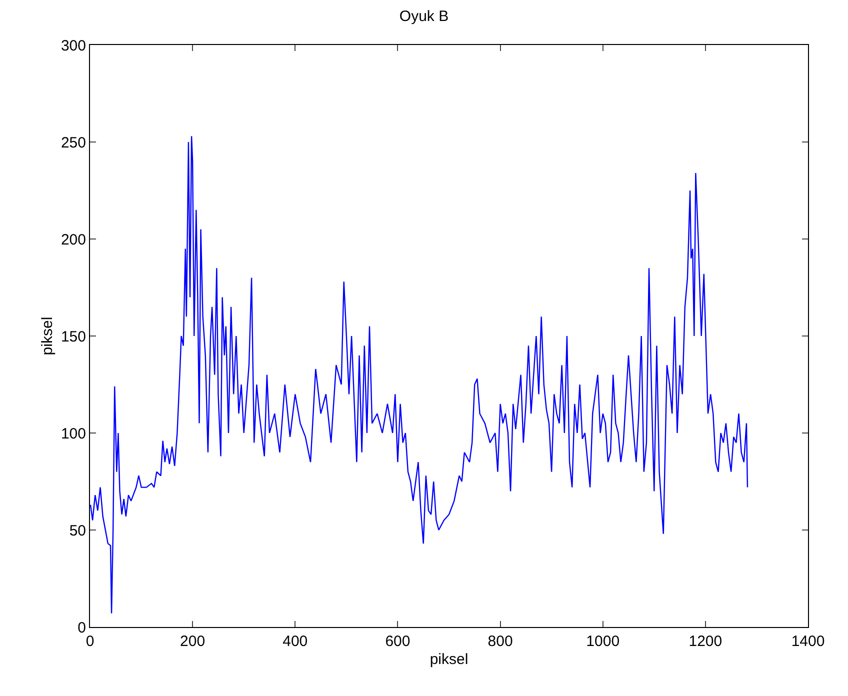 The height and width of the screenshot is (696, 848). I want to click on chart-title: Oyuk B, so click(424, 16).